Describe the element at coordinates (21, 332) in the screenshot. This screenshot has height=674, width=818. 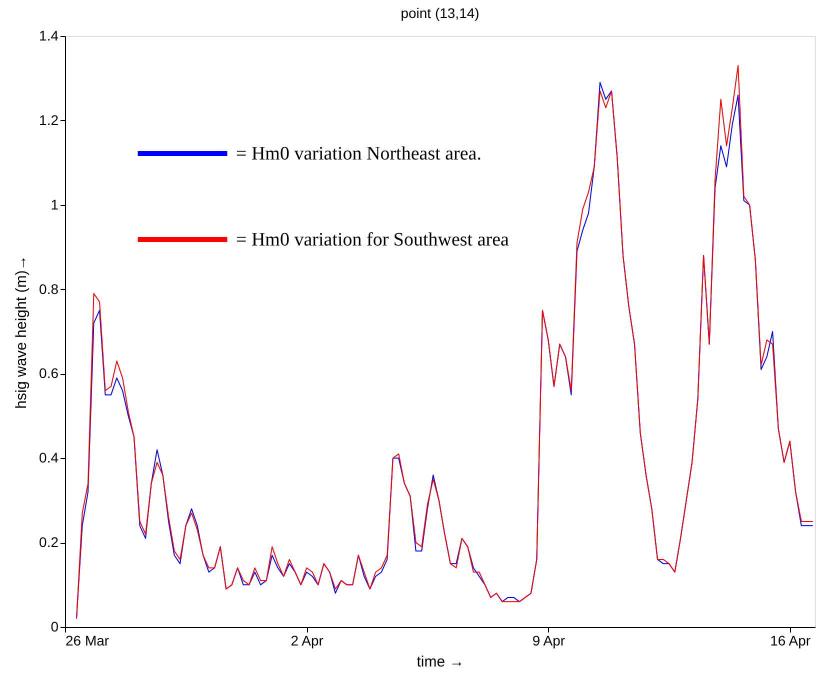
I see `y-axis-title: hsig wave height (m)→` at that location.